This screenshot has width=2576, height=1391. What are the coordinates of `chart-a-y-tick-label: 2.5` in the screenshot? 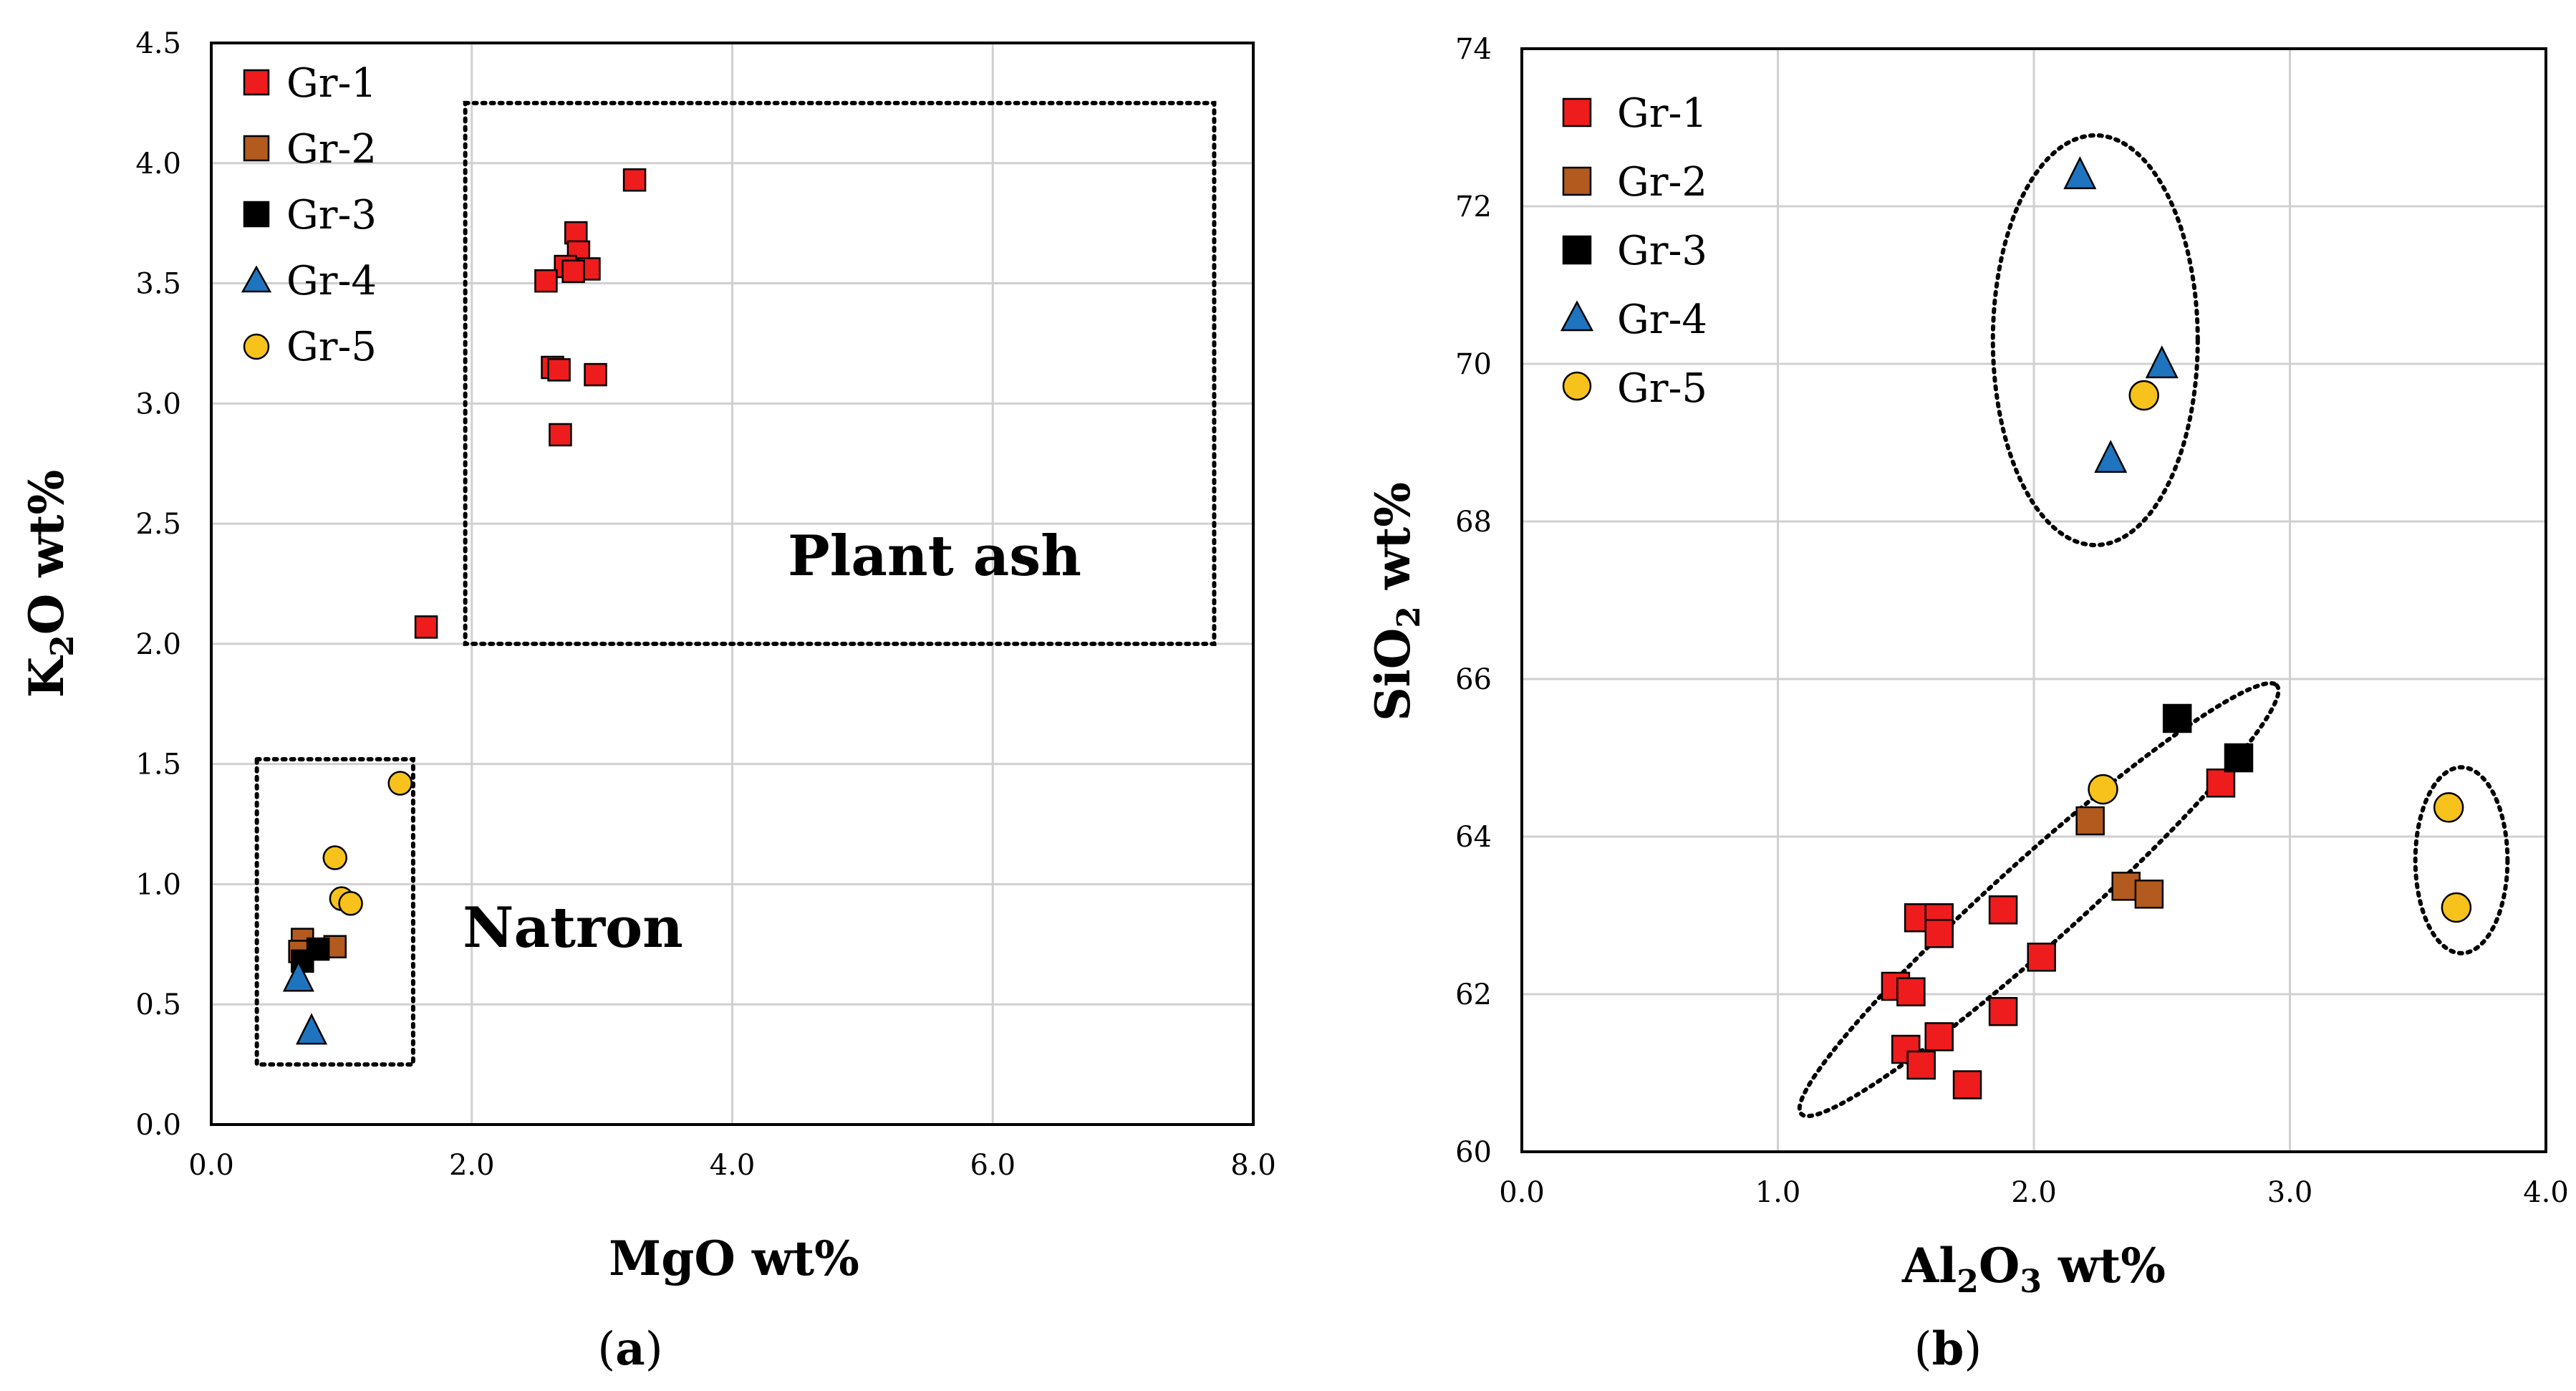 It's located at (158, 524).